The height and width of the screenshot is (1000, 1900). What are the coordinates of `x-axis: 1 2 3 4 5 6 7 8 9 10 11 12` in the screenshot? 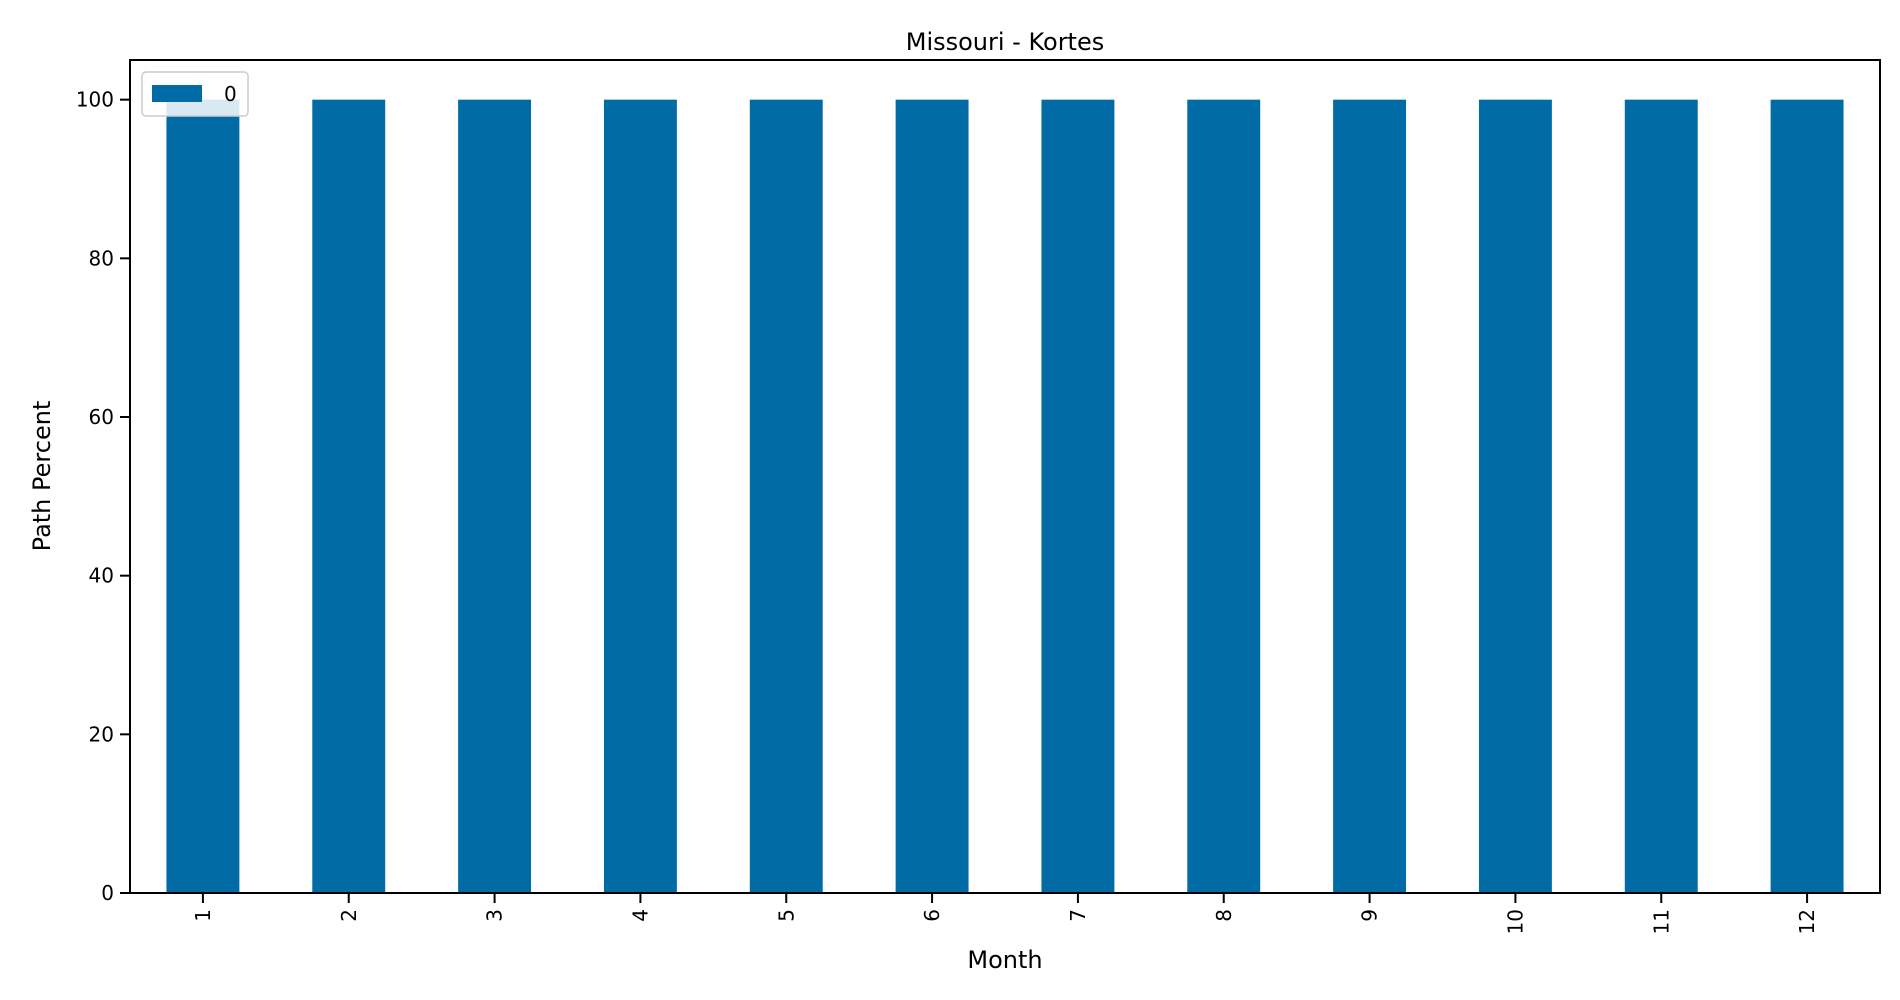 It's located at (1005, 913).